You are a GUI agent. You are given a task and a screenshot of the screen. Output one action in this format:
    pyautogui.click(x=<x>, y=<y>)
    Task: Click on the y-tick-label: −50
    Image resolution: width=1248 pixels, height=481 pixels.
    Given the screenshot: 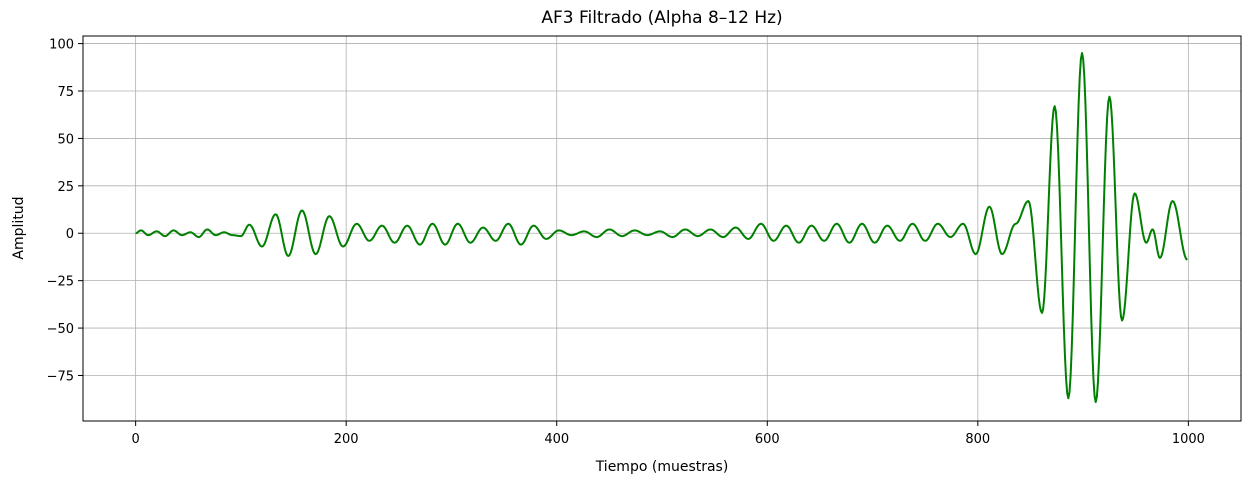 What is the action you would take?
    pyautogui.click(x=60, y=329)
    